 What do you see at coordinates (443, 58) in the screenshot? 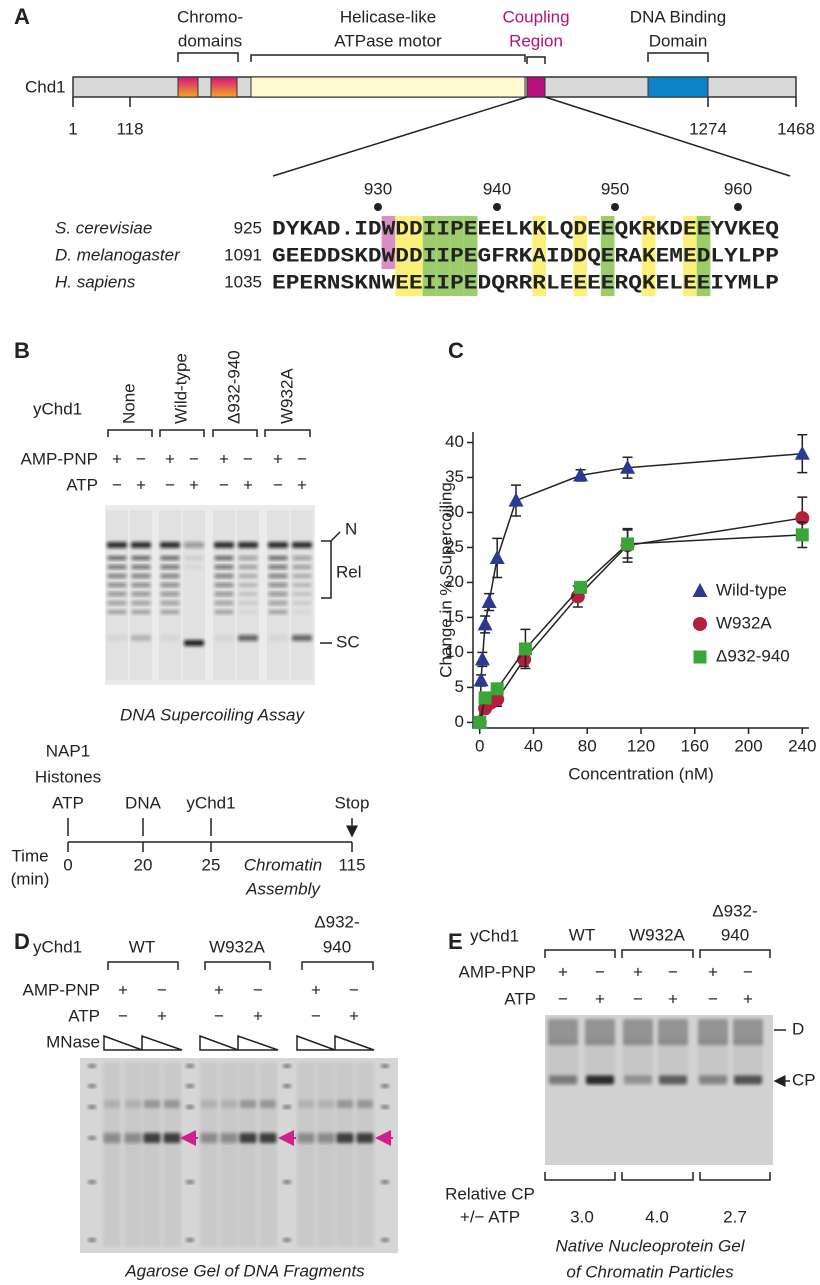
I see `domain-brackets` at bounding box center [443, 58].